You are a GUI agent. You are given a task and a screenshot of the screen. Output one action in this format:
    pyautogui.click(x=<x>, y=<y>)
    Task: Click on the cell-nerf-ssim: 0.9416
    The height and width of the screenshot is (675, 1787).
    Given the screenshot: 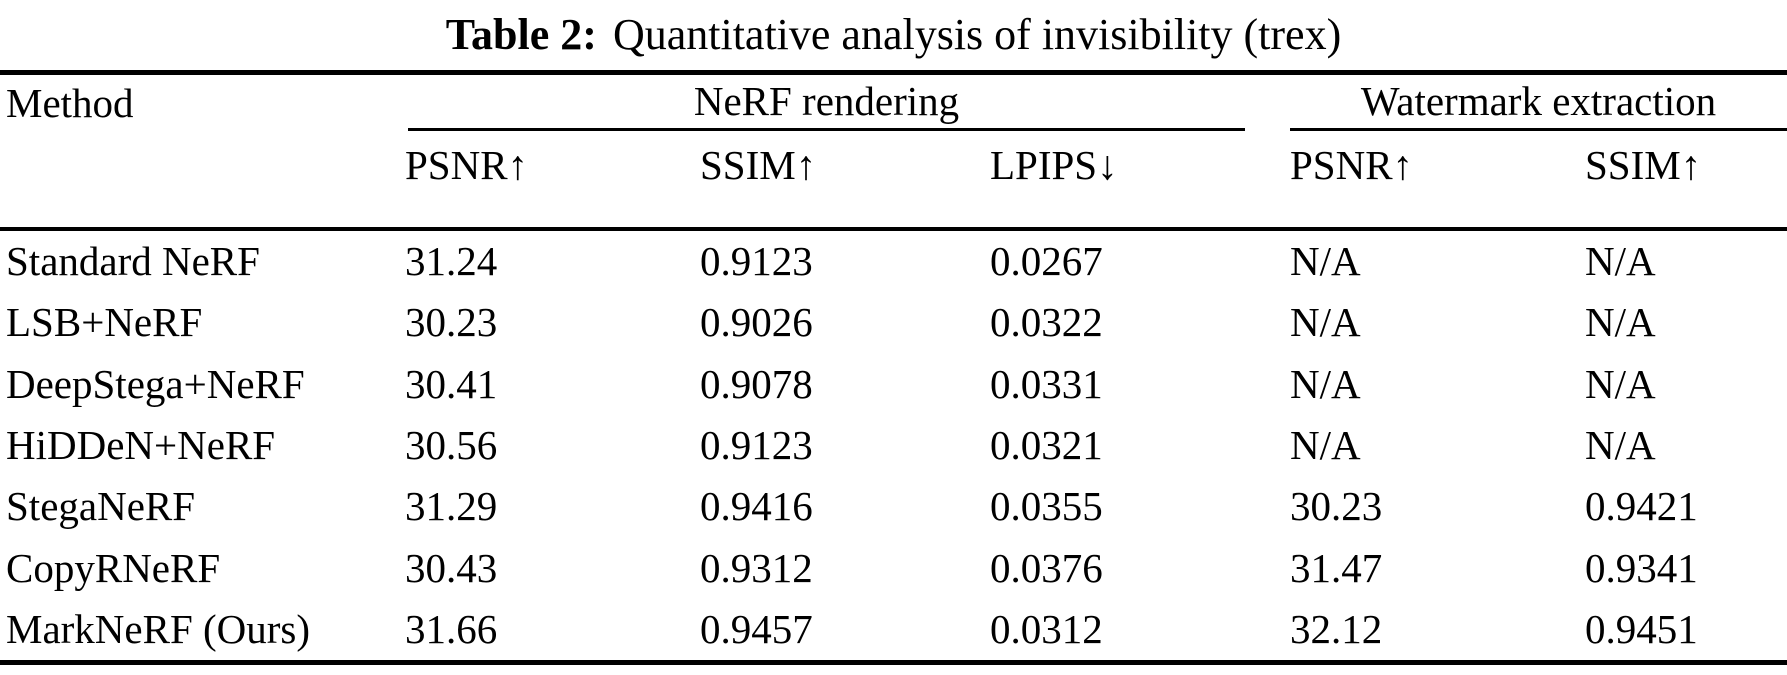 What is the action you would take?
    pyautogui.click(x=756, y=506)
    